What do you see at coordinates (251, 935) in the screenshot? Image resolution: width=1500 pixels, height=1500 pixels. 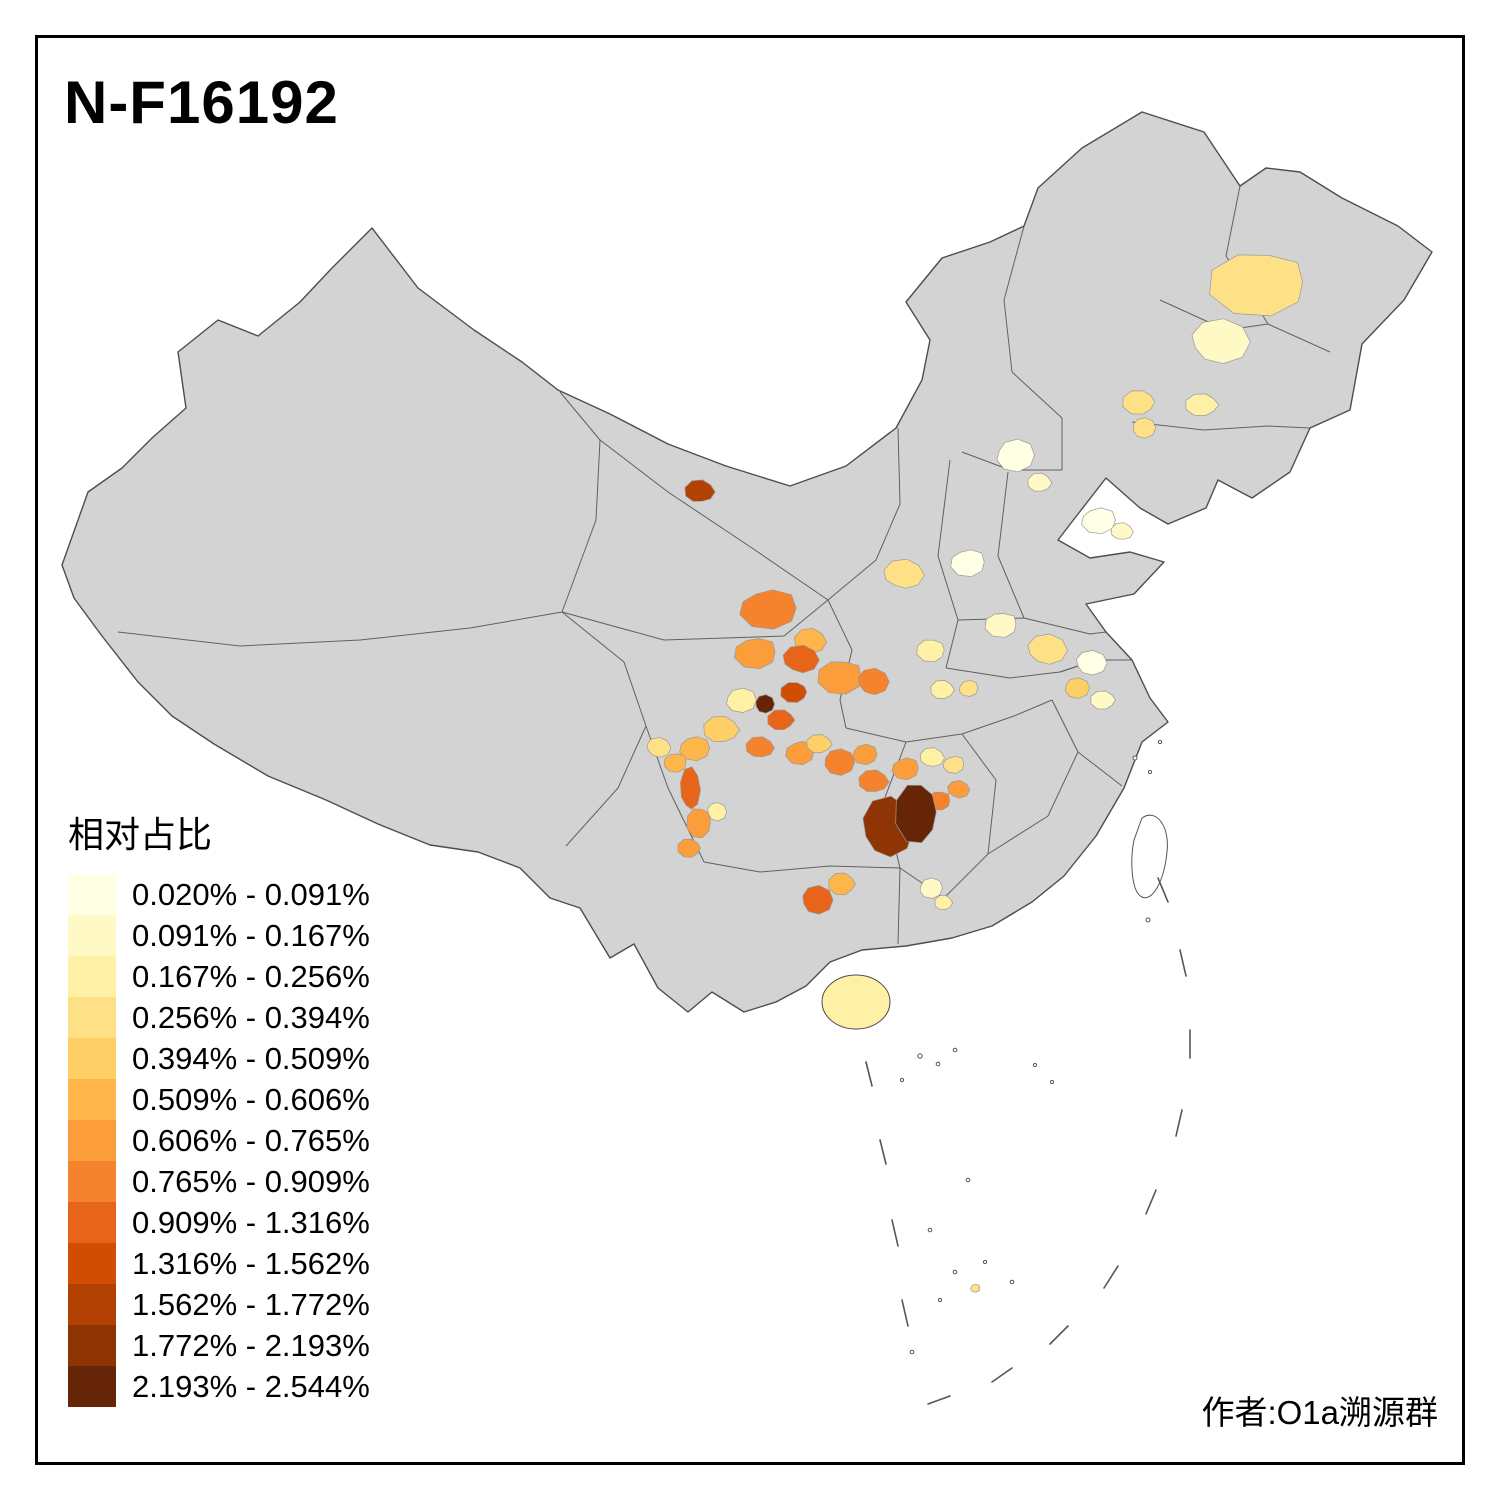 I see `legend-label: 0.091% - 0.167%` at bounding box center [251, 935].